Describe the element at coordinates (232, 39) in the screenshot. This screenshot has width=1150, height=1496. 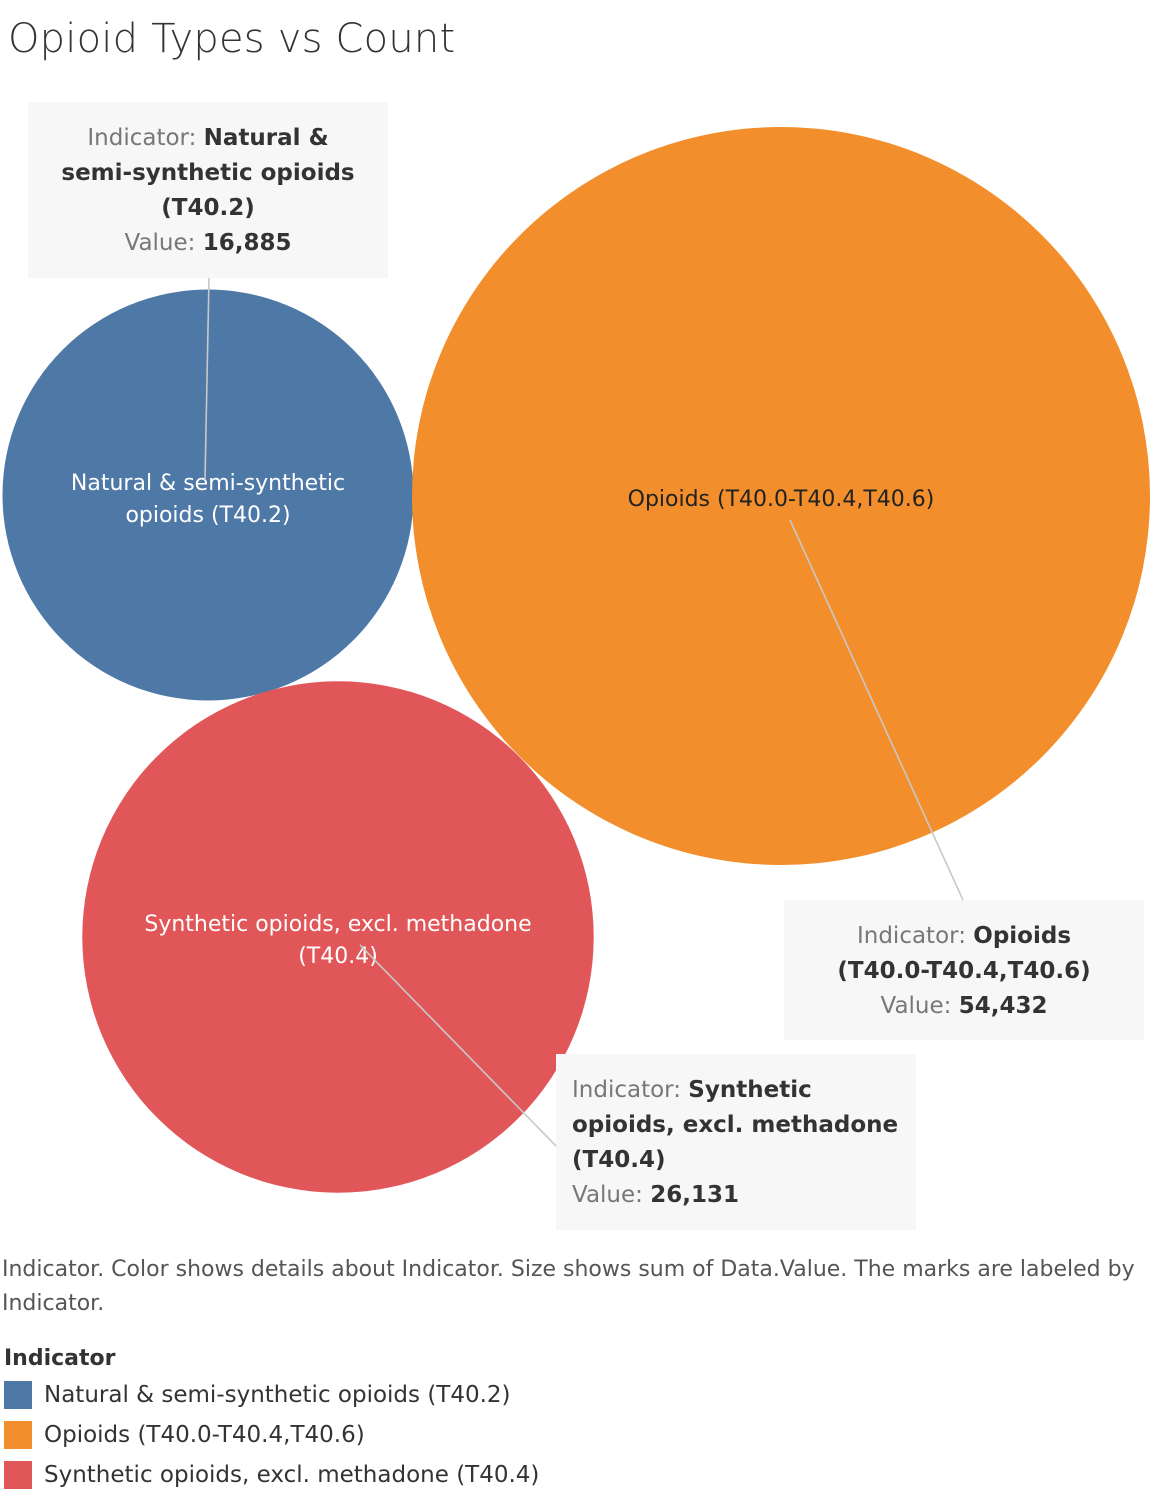
I see `chart-title: Opioid Types vs Count` at that location.